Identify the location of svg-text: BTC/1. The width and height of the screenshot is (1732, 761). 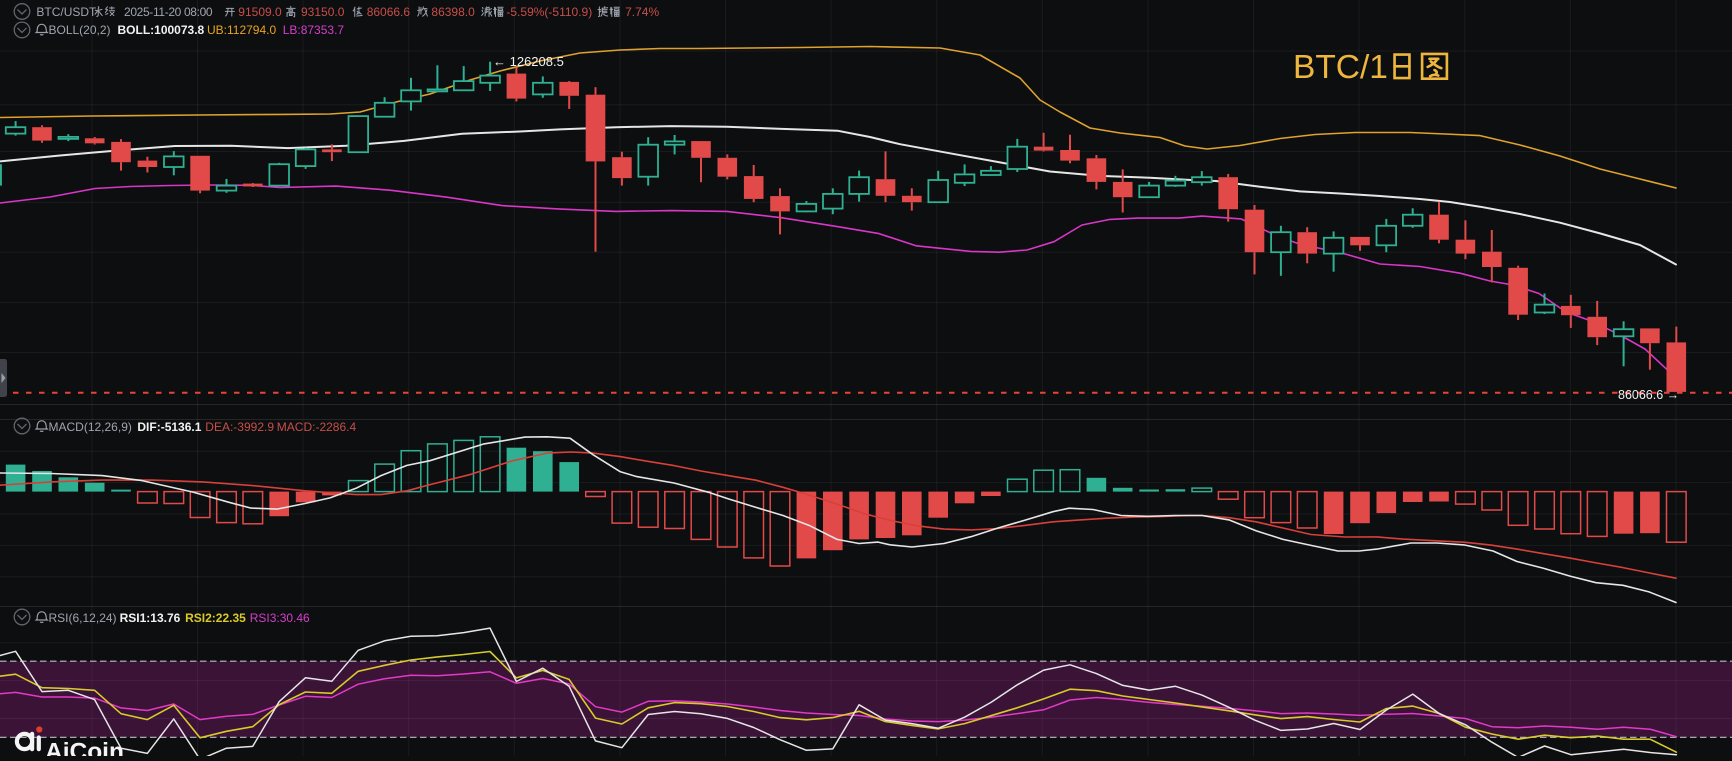
(1340, 67).